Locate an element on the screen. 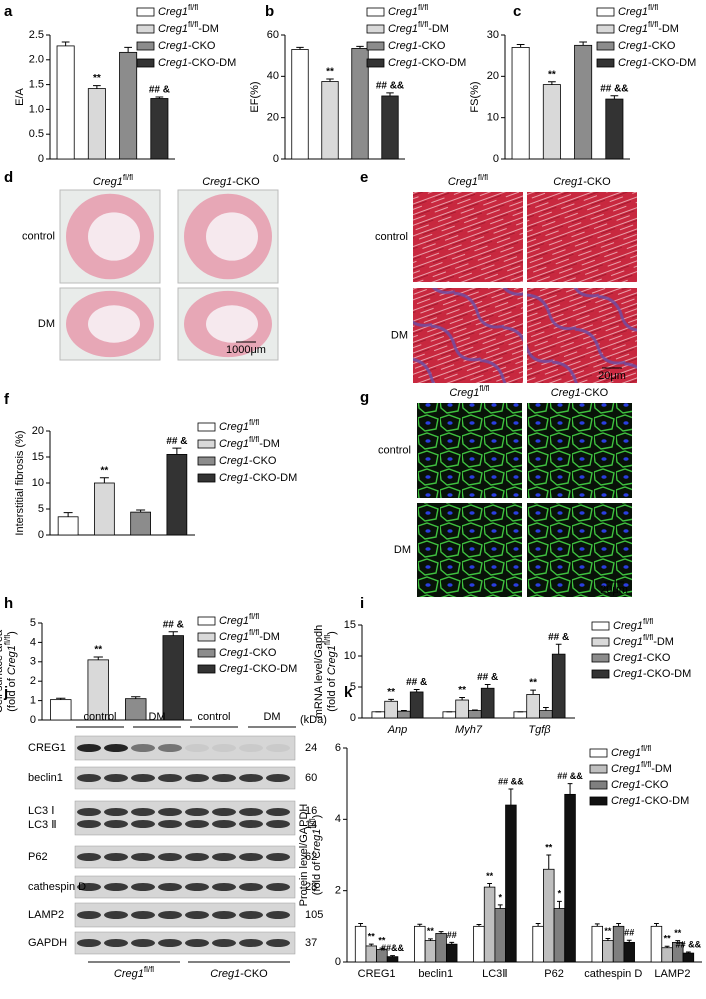 This screenshot has height=999, width=706. x-tick-label: beclin1 is located at coordinates (435, 974).